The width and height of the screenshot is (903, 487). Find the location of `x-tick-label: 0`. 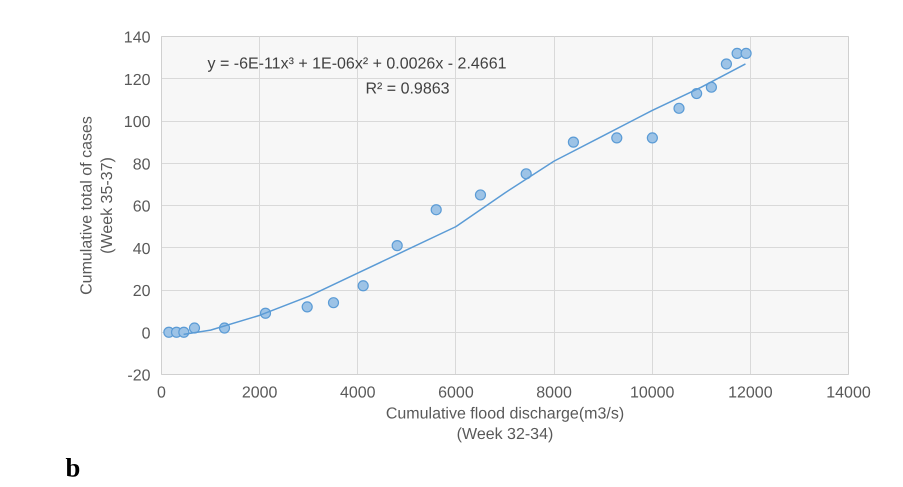

x-tick-label: 0 is located at coordinates (161, 393).